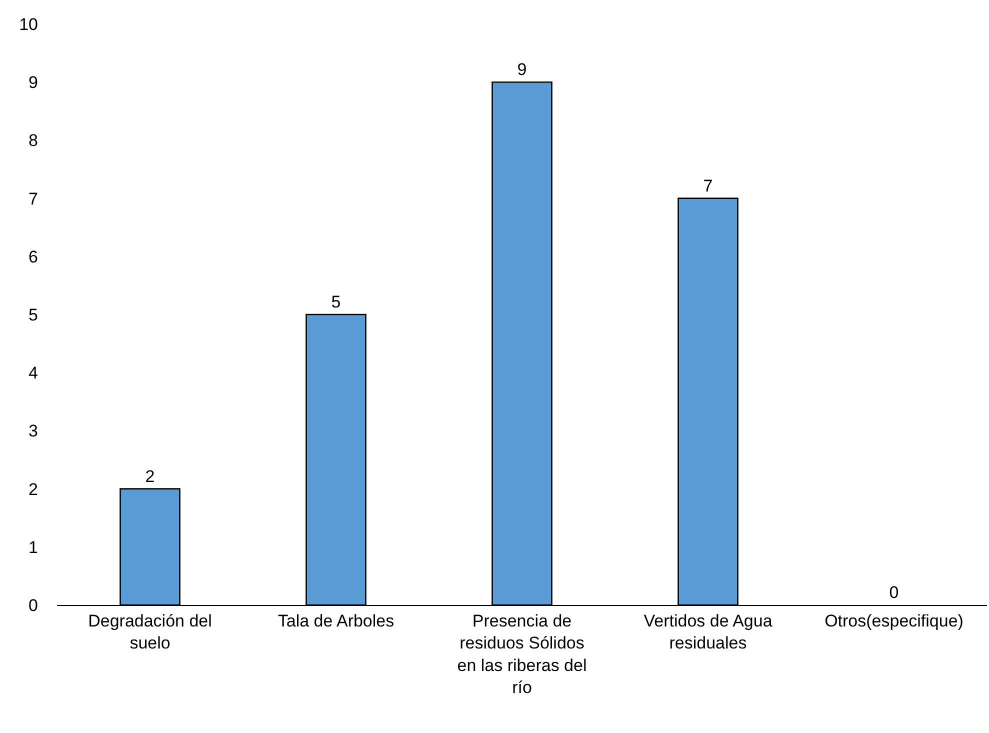  Describe the element at coordinates (33, 256) in the screenshot. I see `y-tick-label: 6` at that location.